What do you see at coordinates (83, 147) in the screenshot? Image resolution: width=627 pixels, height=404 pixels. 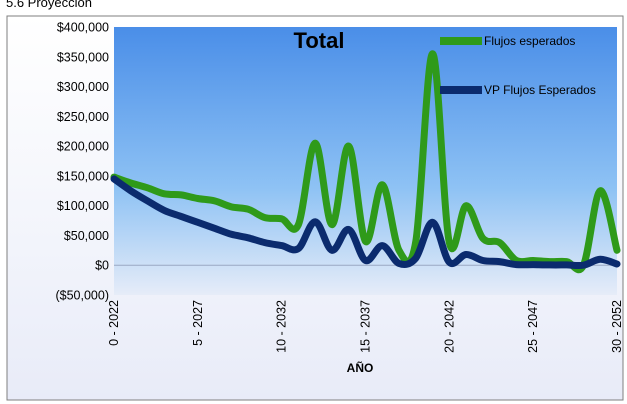 I see `y-tick-label: $200,000` at bounding box center [83, 147].